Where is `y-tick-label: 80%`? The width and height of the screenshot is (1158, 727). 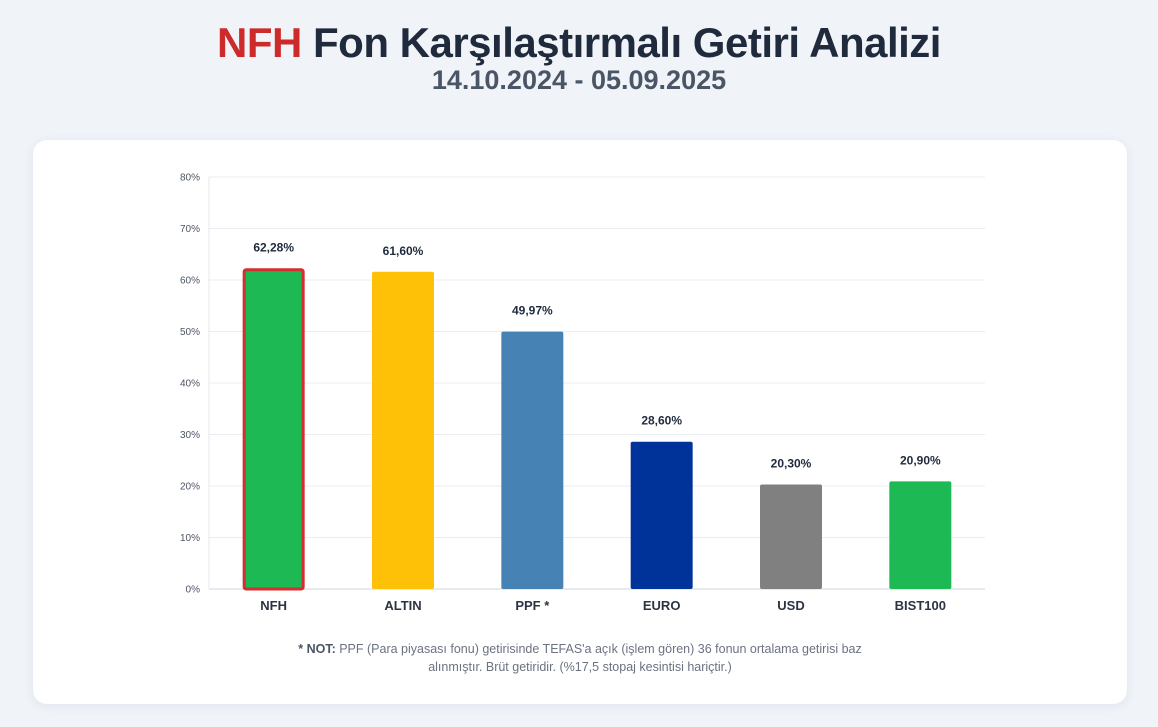 y-tick-label: 80% is located at coordinates (190, 178).